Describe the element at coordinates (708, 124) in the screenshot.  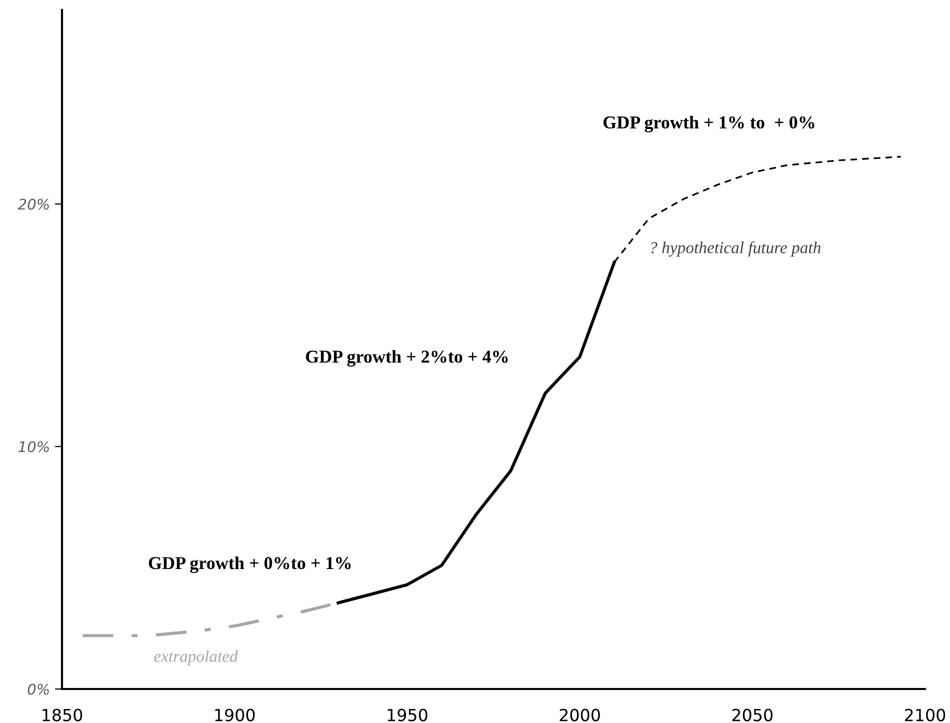
I see `annotation: GDP growth + 1% to + 0%` at that location.